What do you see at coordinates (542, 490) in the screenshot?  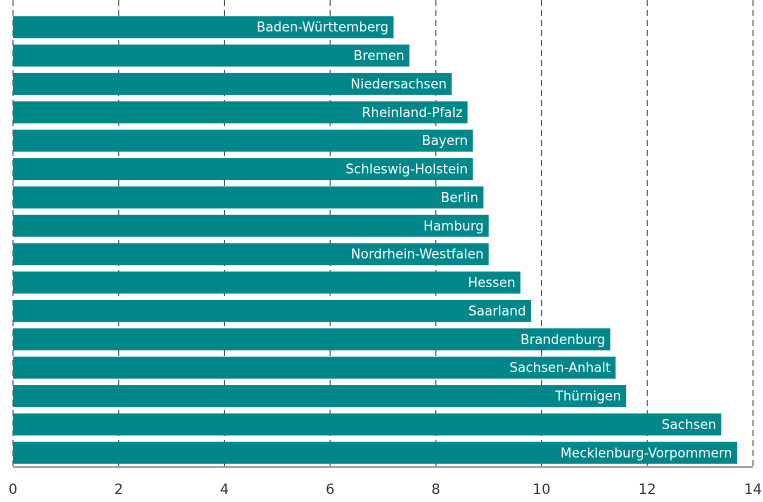 I see `x-tick-label: 10` at bounding box center [542, 490].